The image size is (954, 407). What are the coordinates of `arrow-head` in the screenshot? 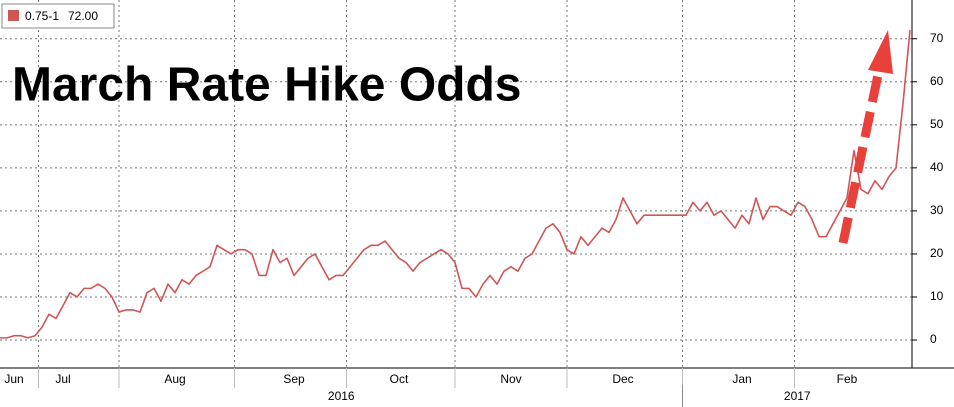 It's located at (880, 52).